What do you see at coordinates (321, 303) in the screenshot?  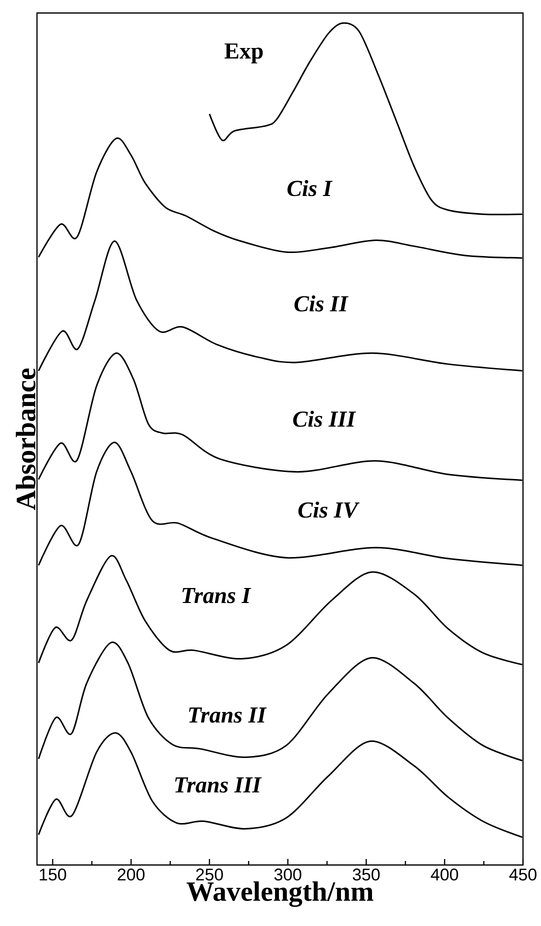 I see `series-label: Cis II` at bounding box center [321, 303].